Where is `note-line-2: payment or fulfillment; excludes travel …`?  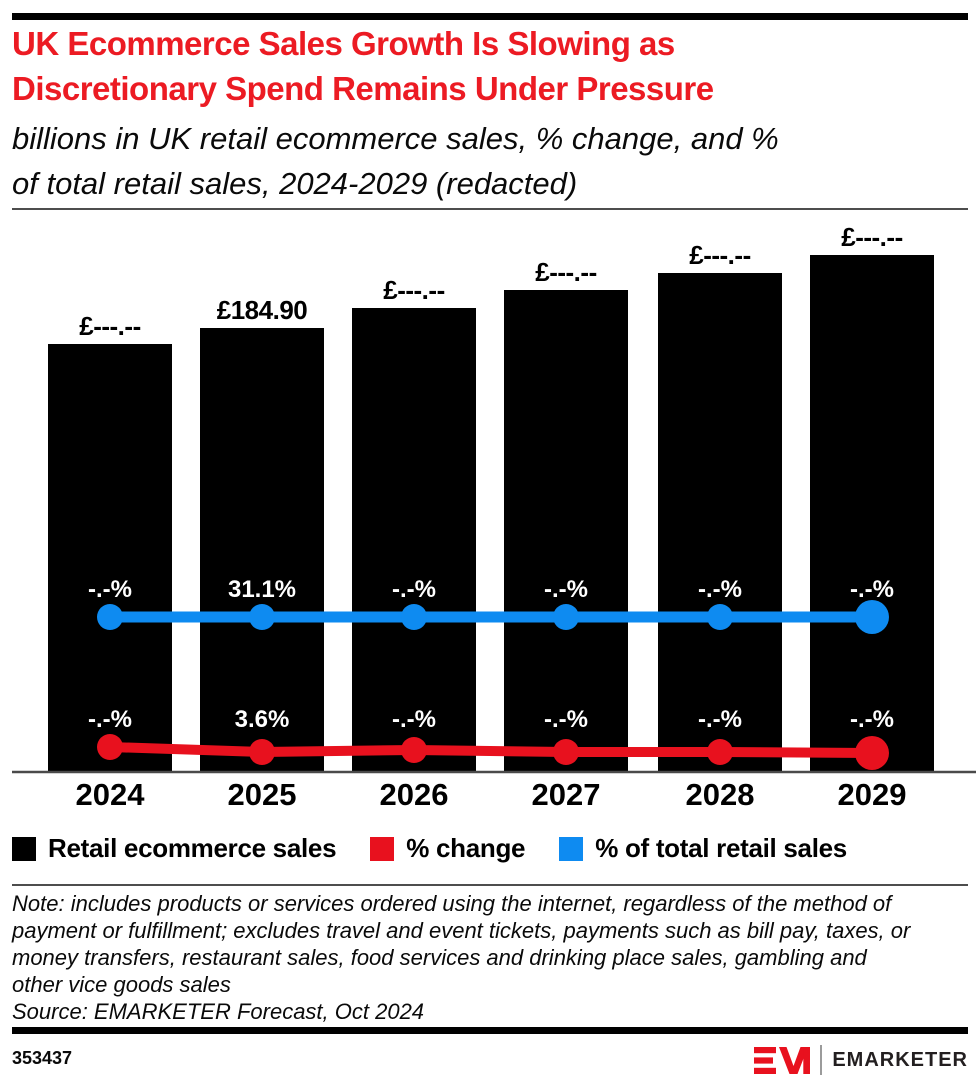 note-line-2: payment or fulfillment; excludes travel … is located at coordinates (461, 930).